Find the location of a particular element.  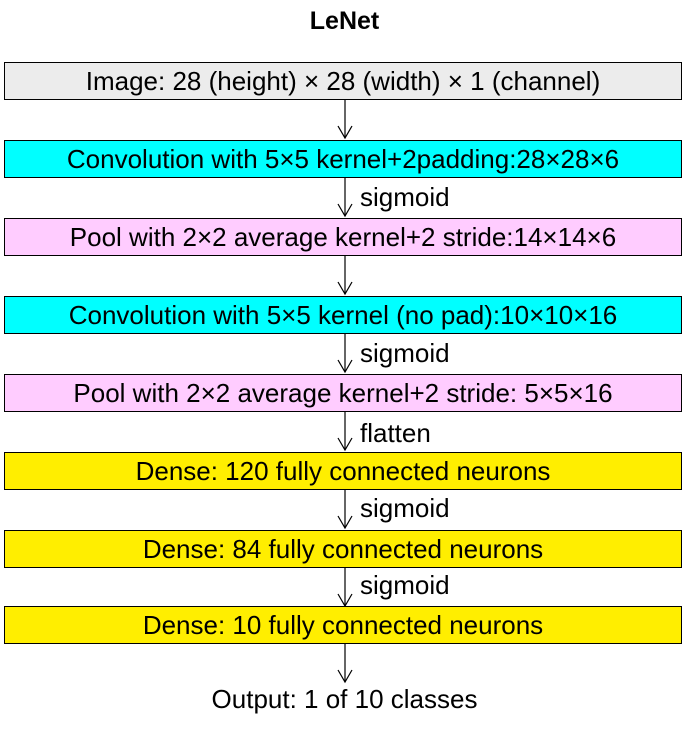

layer-dense120-box: Dense: 120 fully connected neurons is located at coordinates (343, 471).